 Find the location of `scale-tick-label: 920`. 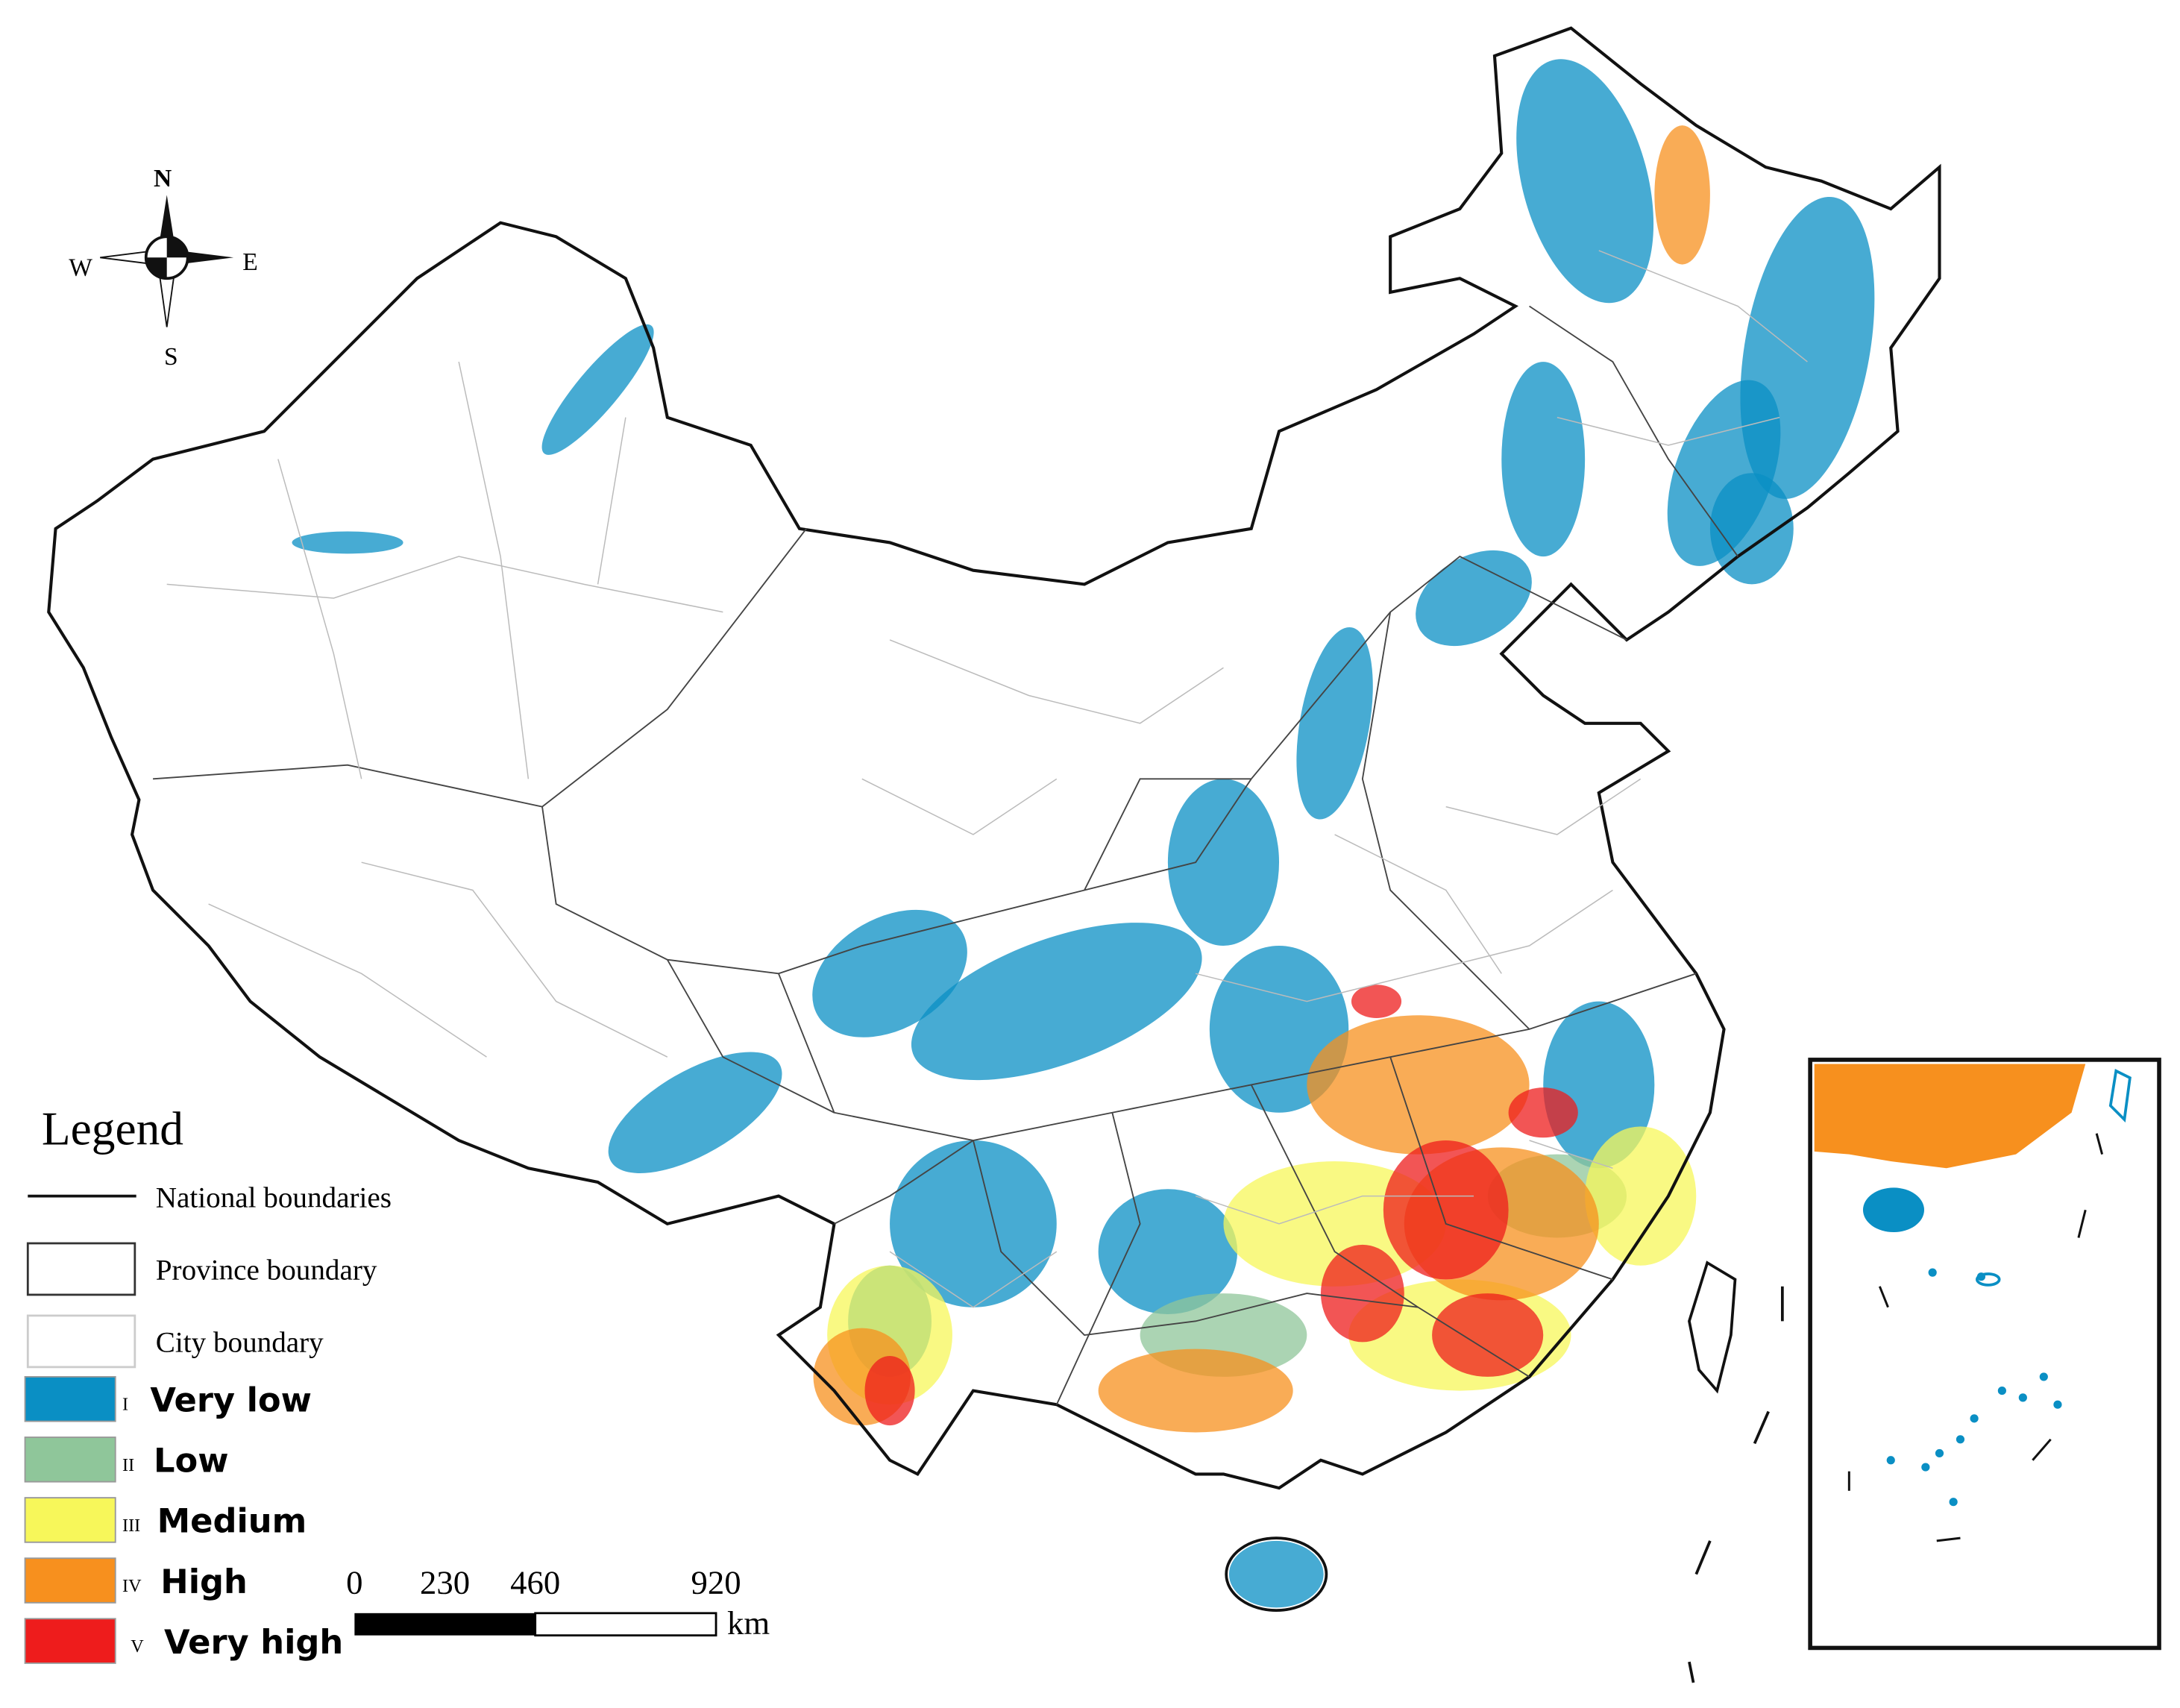

scale-tick-label: 920 is located at coordinates (716, 1582).